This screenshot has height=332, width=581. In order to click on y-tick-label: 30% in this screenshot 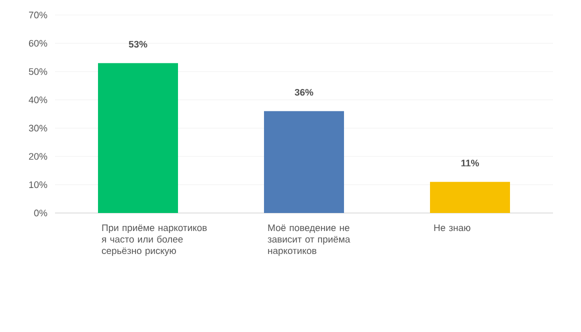, I will do `click(38, 128)`.